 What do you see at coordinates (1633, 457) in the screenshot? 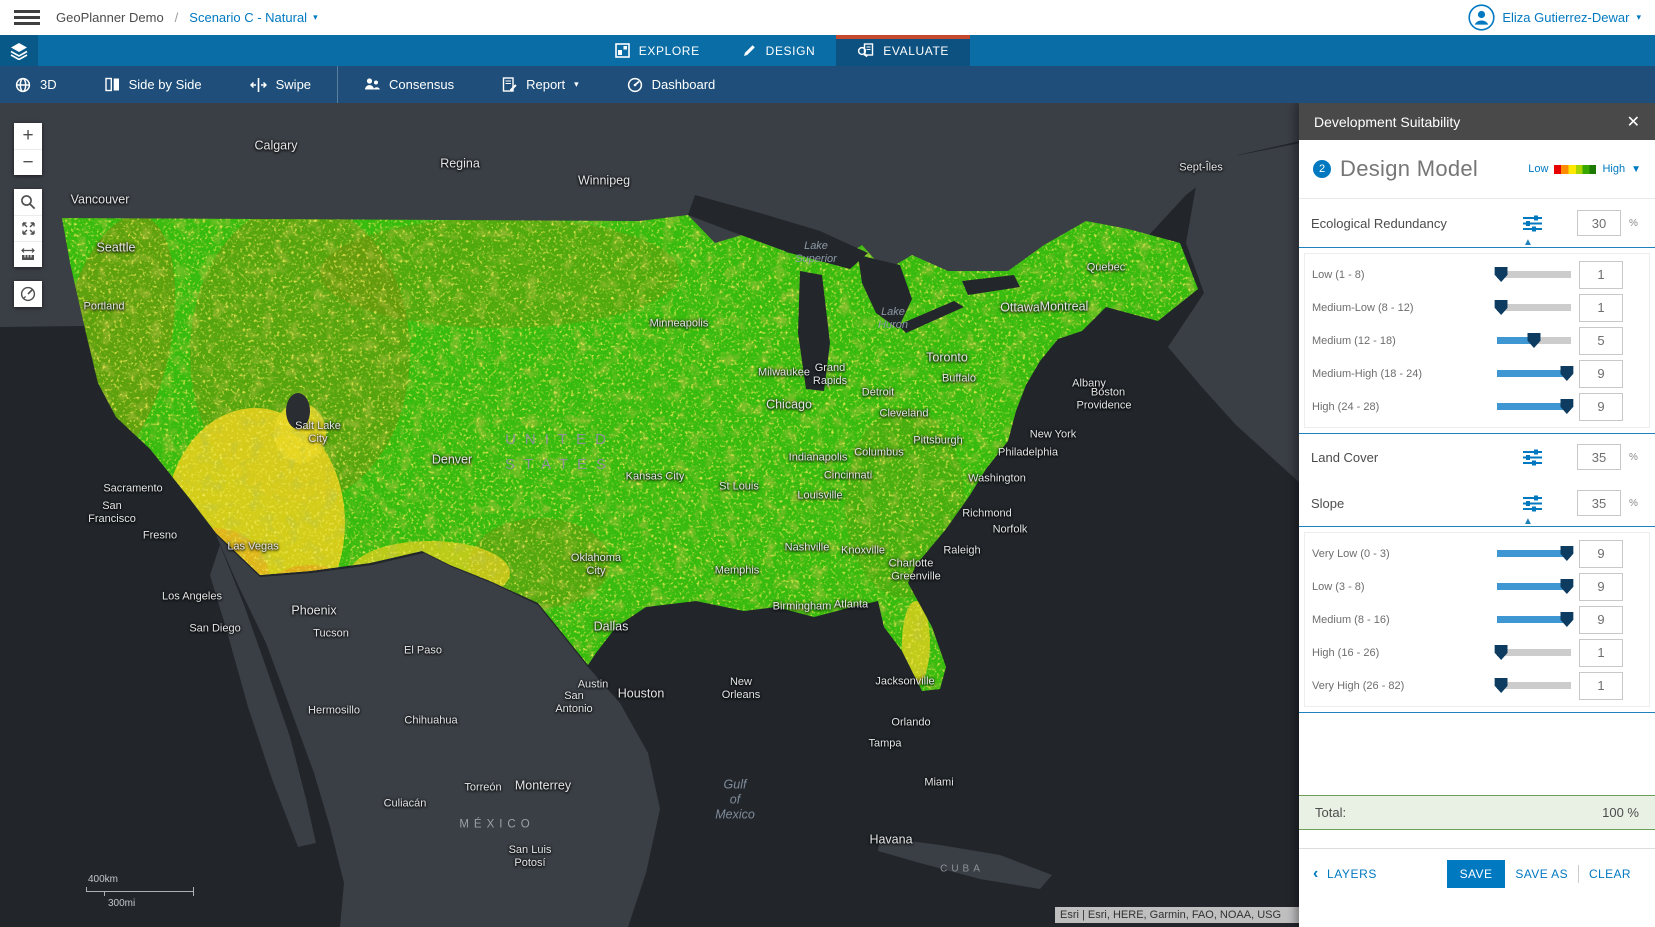
I see `percent-sign: %` at bounding box center [1633, 457].